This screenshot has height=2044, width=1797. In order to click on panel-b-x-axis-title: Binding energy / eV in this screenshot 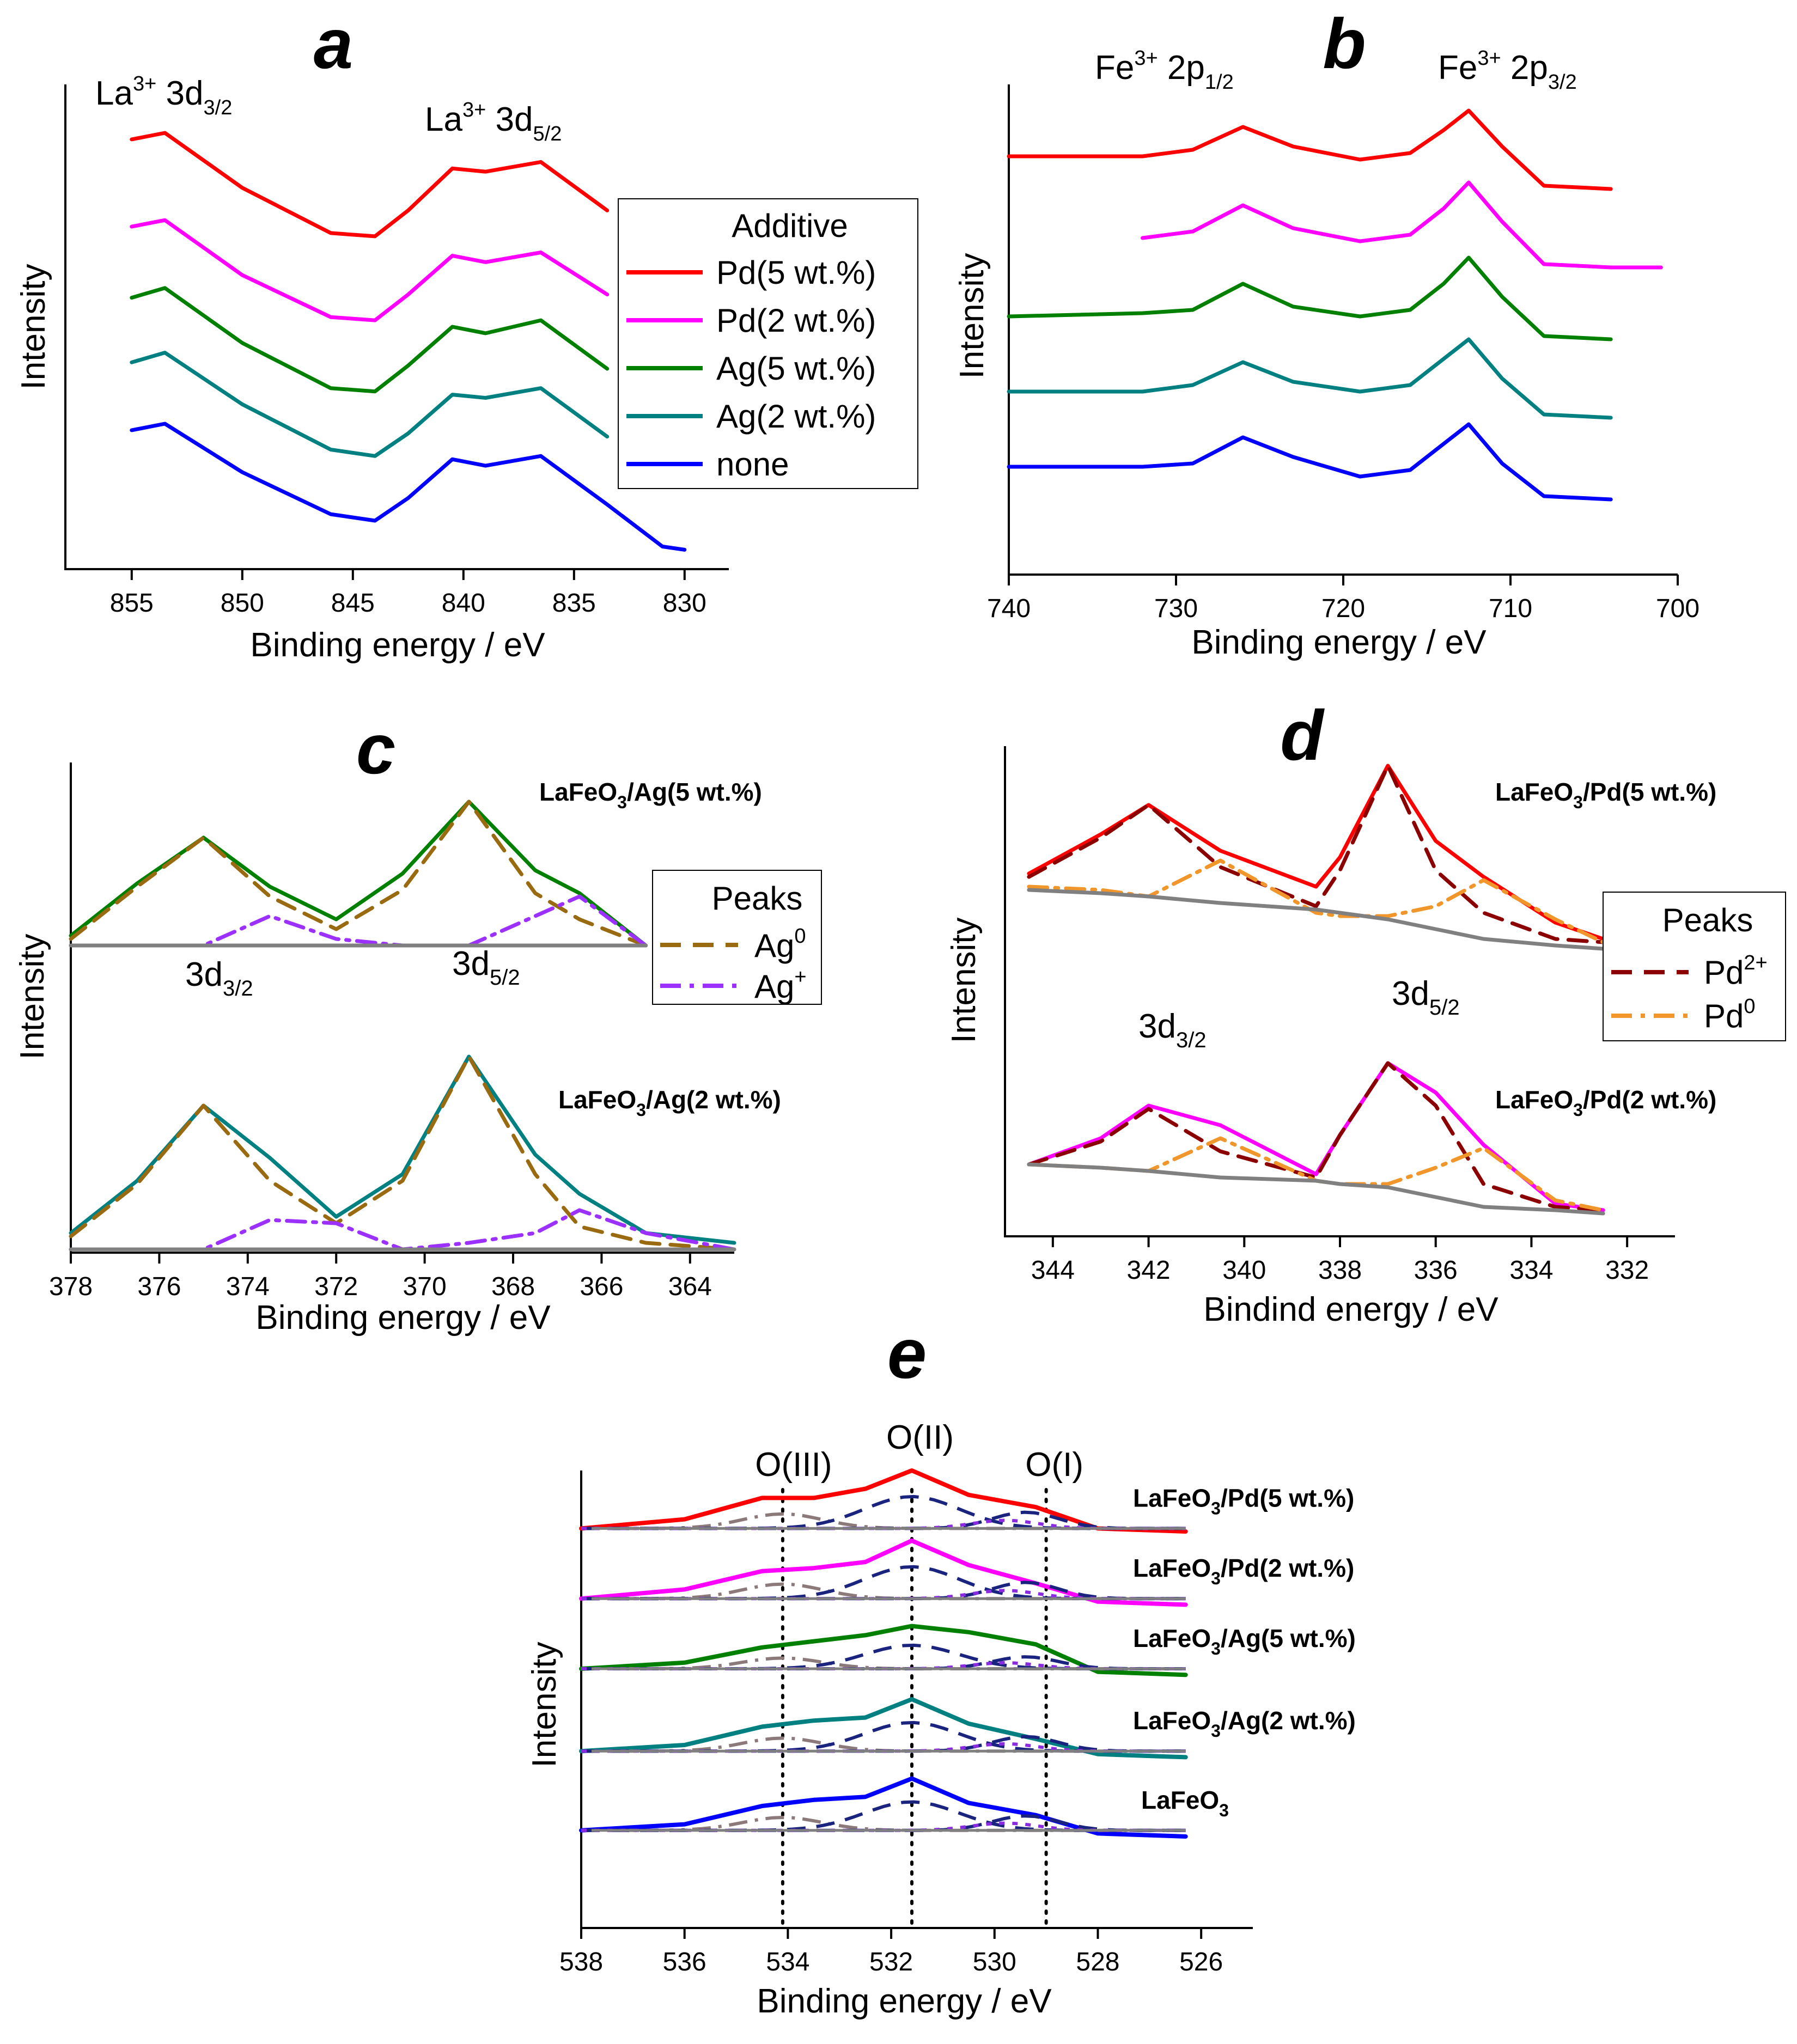, I will do `click(1339, 643)`.